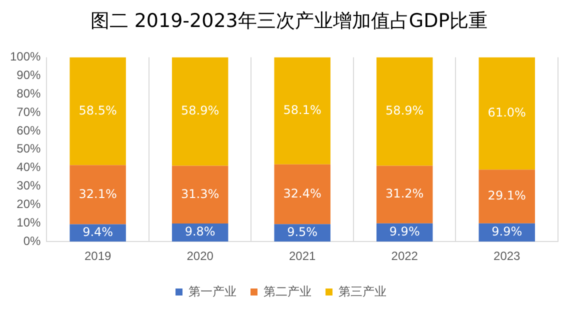  What do you see at coordinates (302, 256) in the screenshot?
I see `x-tick-label: 2021` at bounding box center [302, 256].